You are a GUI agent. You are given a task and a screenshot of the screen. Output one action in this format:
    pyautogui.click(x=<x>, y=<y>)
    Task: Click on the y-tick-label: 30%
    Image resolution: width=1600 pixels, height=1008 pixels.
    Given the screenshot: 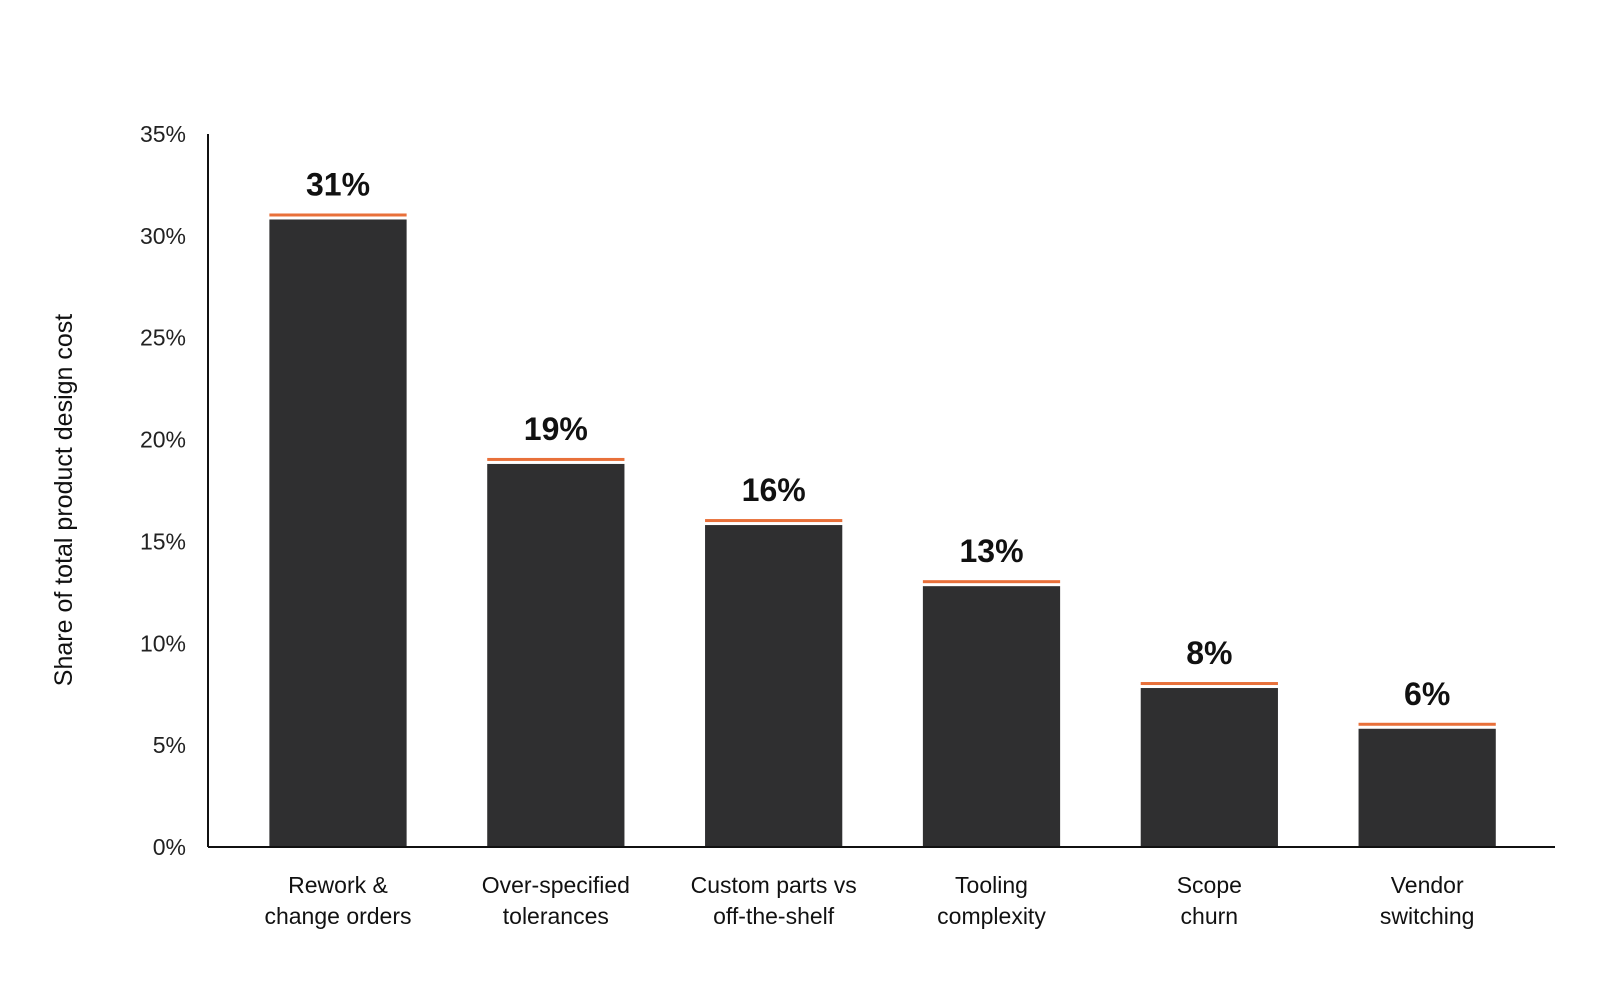 What is the action you would take?
    pyautogui.click(x=163, y=236)
    